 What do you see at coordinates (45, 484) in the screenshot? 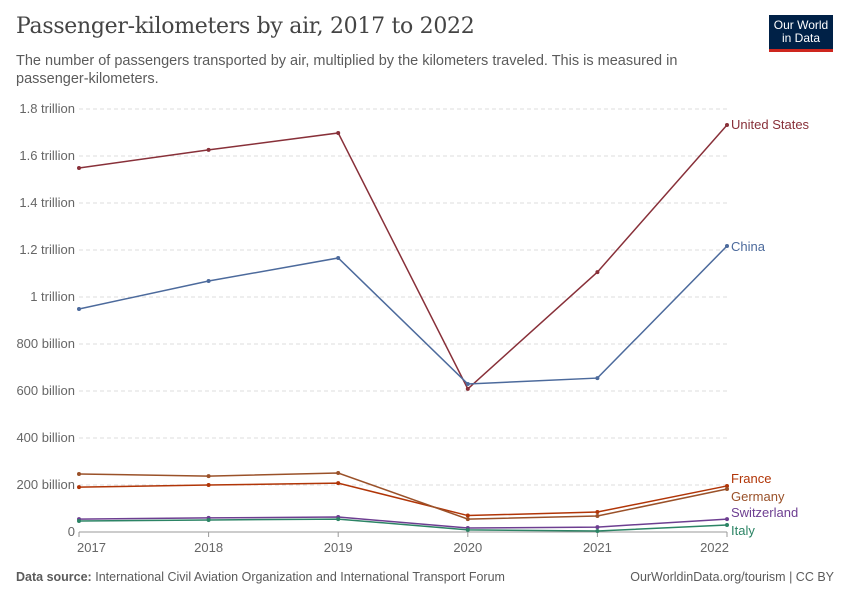
I see `y-tick-label: 200 billion` at bounding box center [45, 484].